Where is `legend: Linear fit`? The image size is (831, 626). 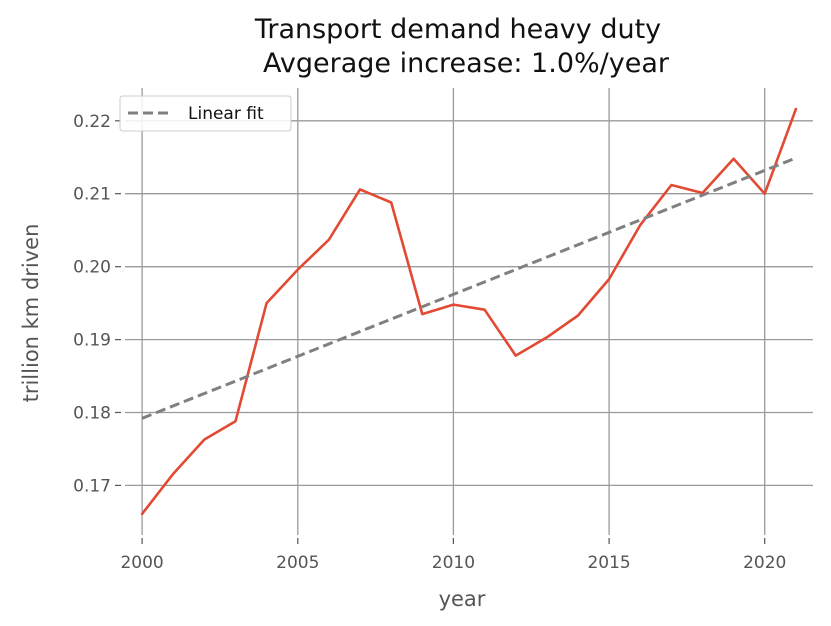 legend: Linear fit is located at coordinates (205, 113).